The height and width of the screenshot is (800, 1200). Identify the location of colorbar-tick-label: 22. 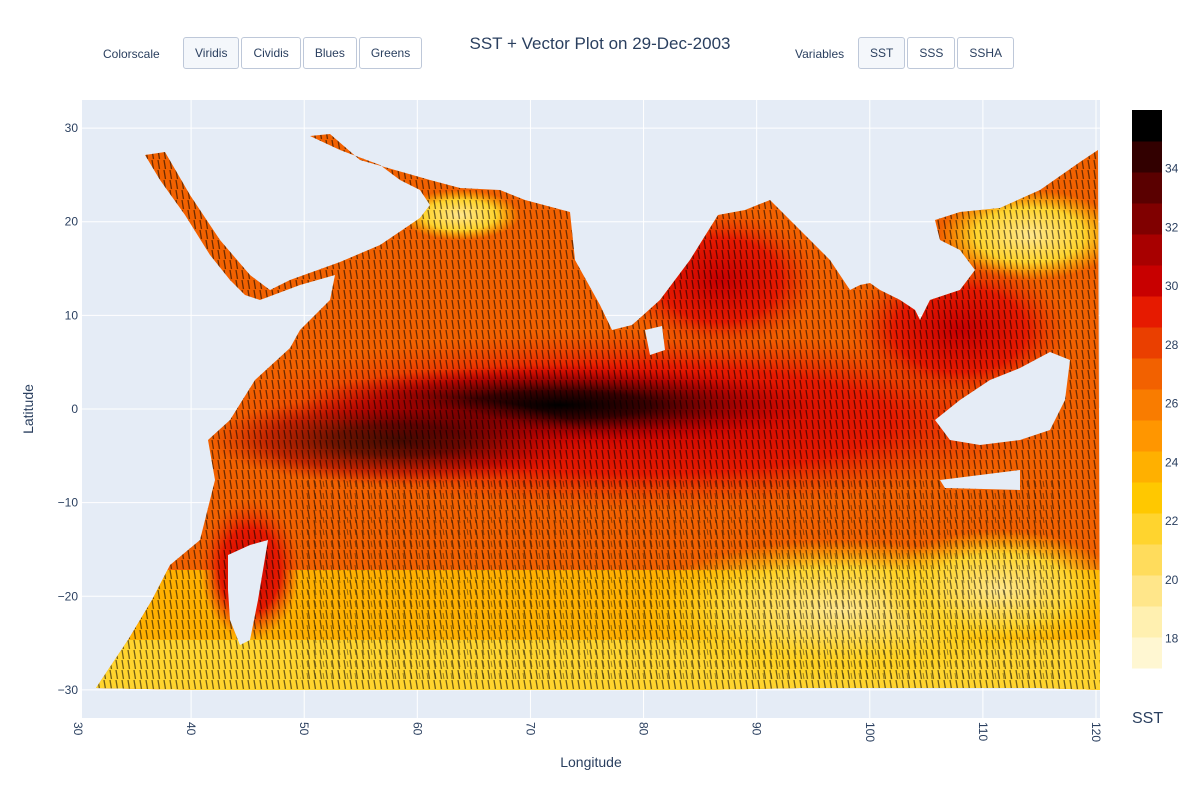
(1172, 521).